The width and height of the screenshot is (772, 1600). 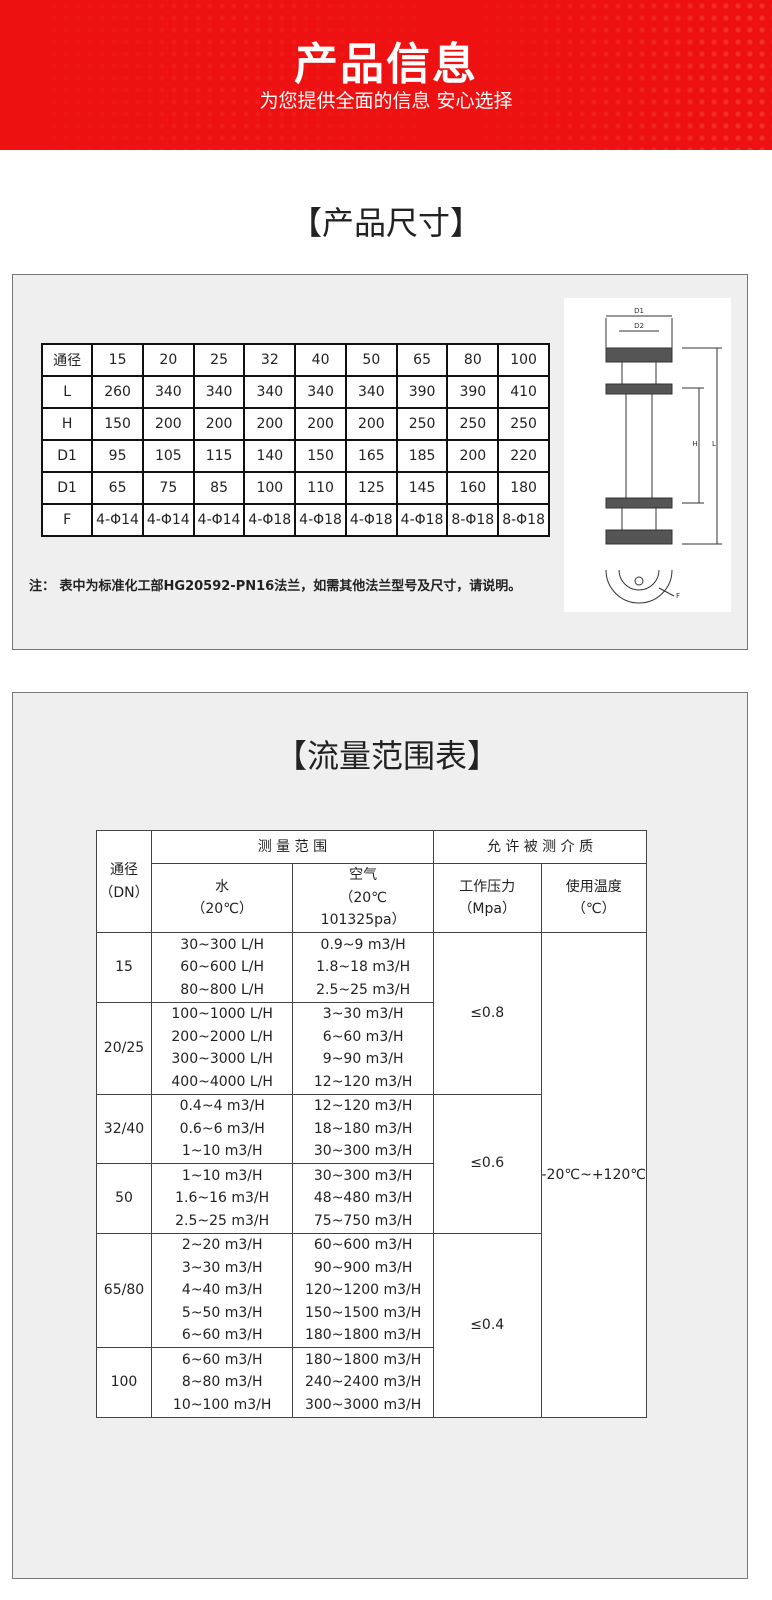 I want to click on table-row: D1 95 105 115 140 150 165 185 200 220, so click(x=295, y=456).